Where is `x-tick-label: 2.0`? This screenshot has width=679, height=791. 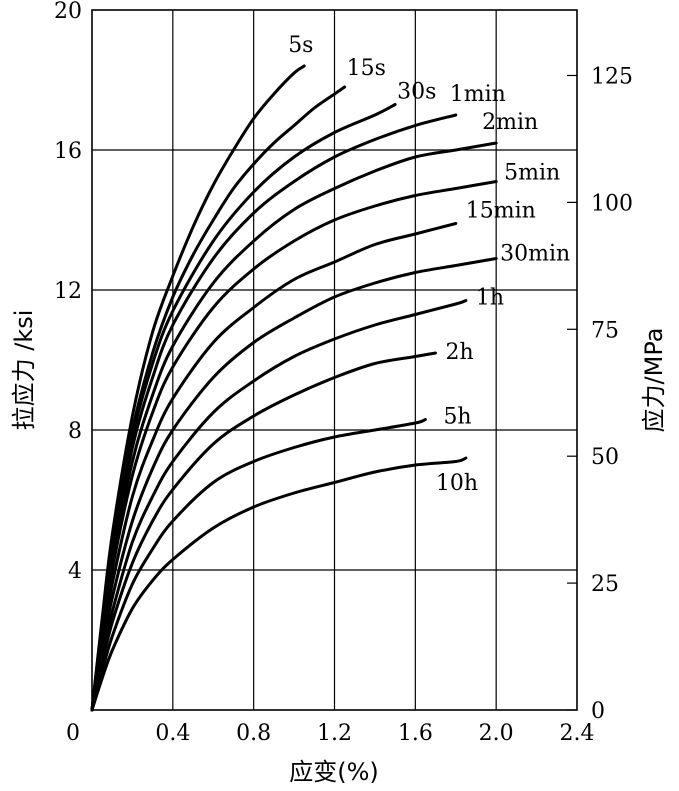 x-tick-label: 2.0 is located at coordinates (496, 733).